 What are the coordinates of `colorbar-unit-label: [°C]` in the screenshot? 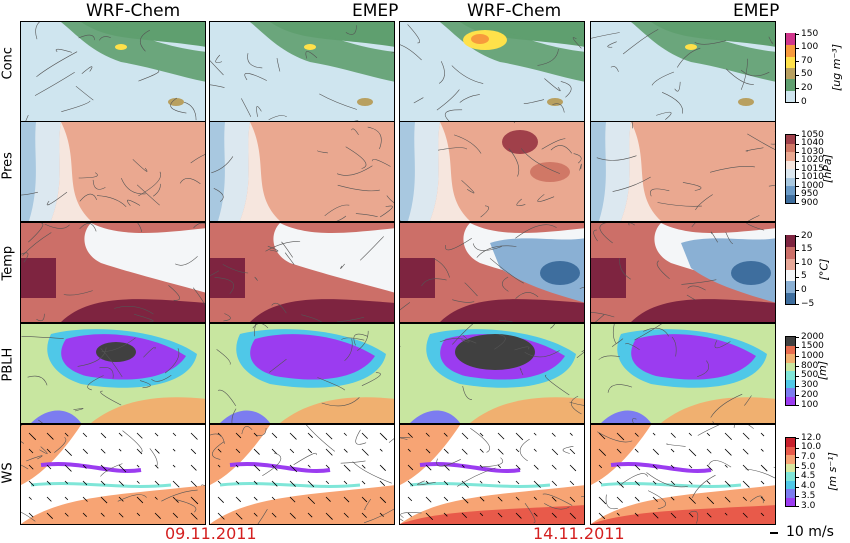 It's located at (823, 270).